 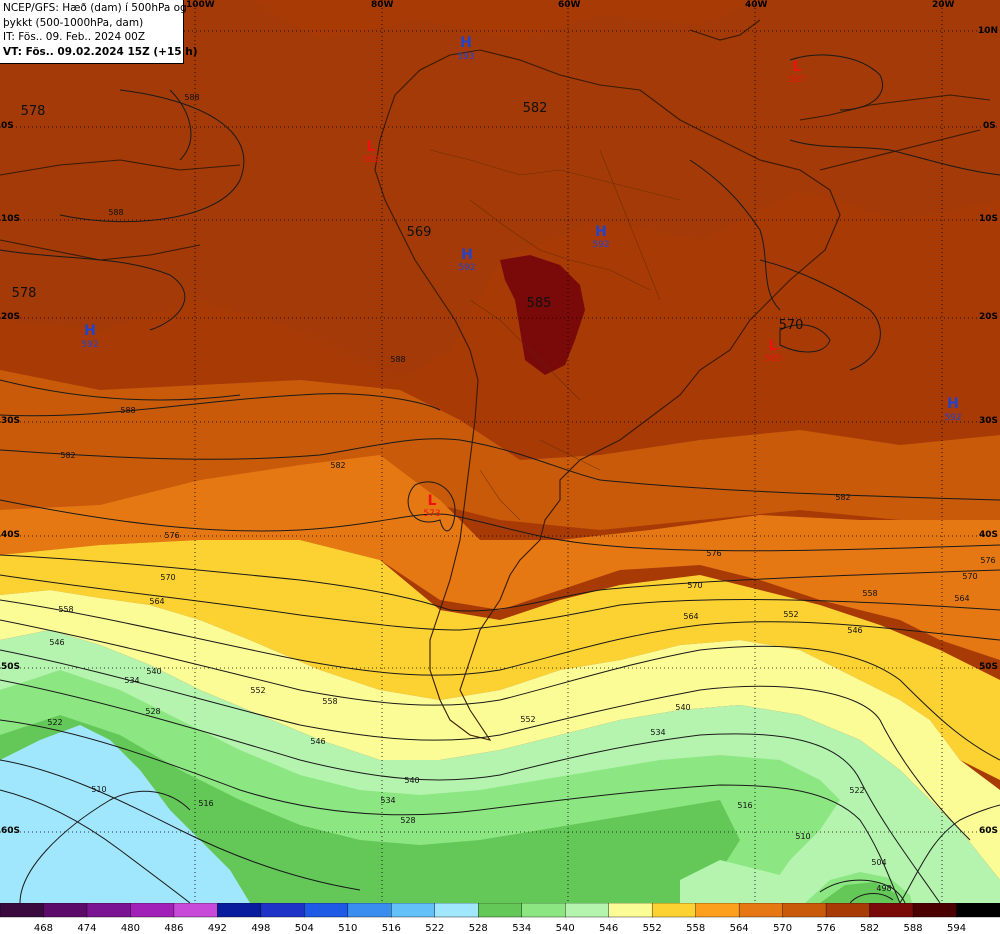 What do you see at coordinates (73, 22) in the screenshot?
I see `field-description: þykkt (500-1000hPa, dam)` at bounding box center [73, 22].